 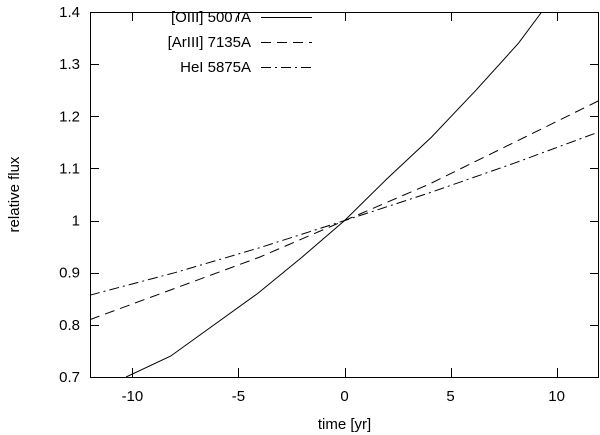 I want to click on legend-label: [OIII] 5007A, so click(x=211, y=17).